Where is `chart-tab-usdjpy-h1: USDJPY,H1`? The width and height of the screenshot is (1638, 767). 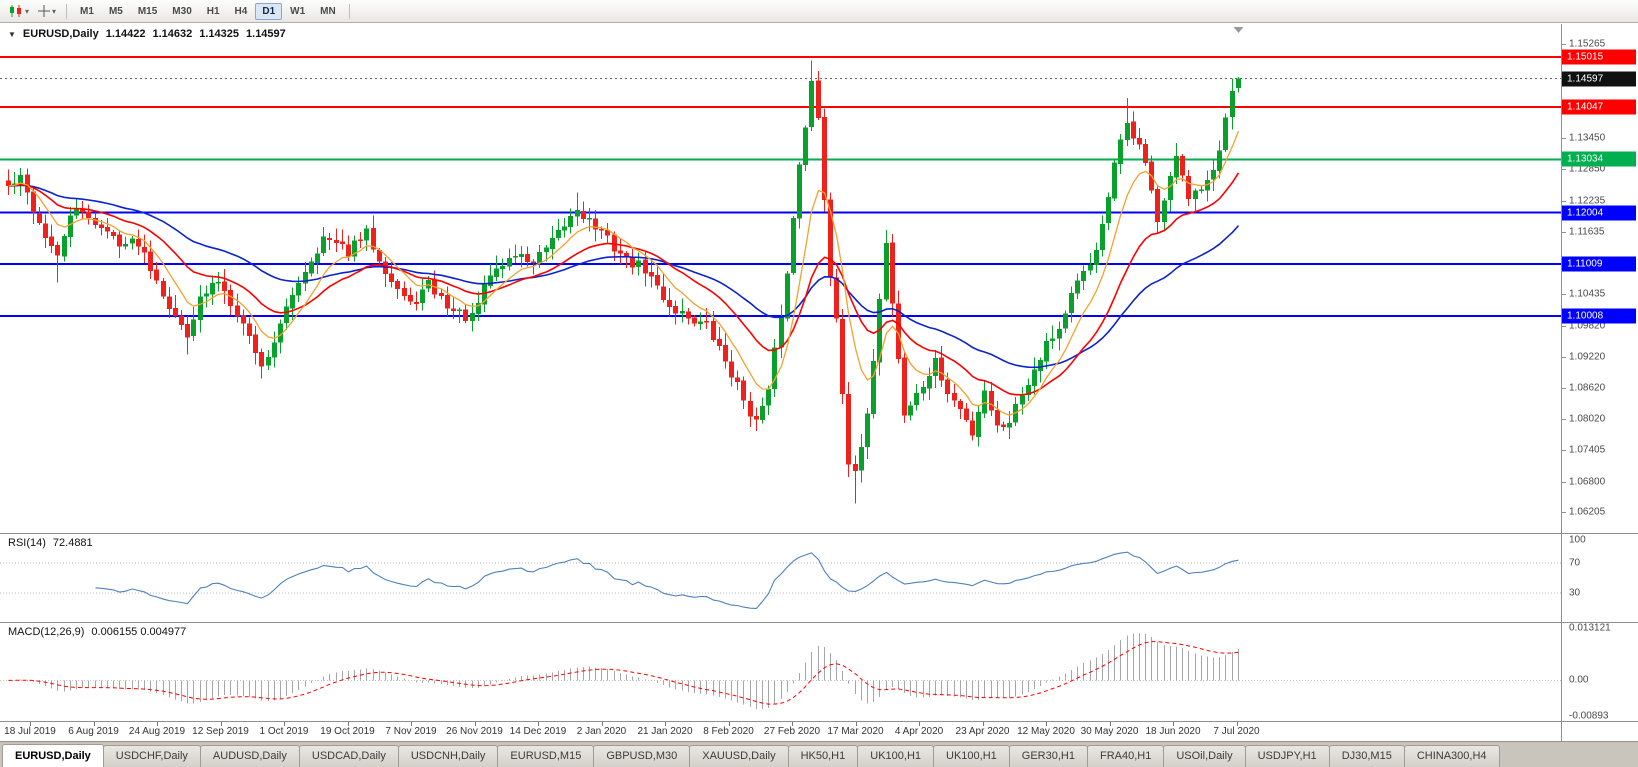 chart-tab-usdjpy-h1: USDJPY,H1 is located at coordinates (1287, 756).